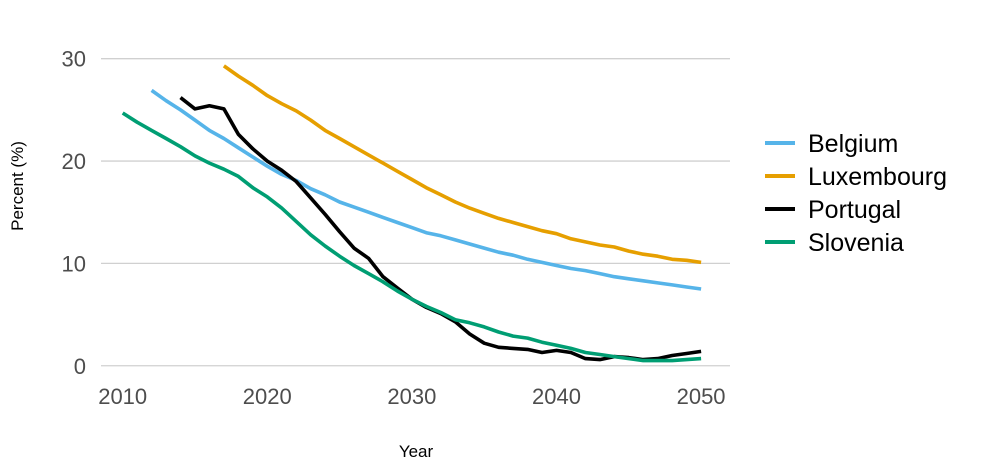 Image resolution: width=993 pixels, height=474 pixels. What do you see at coordinates (853, 144) in the screenshot?
I see `legend-label-belgium: Belgium` at bounding box center [853, 144].